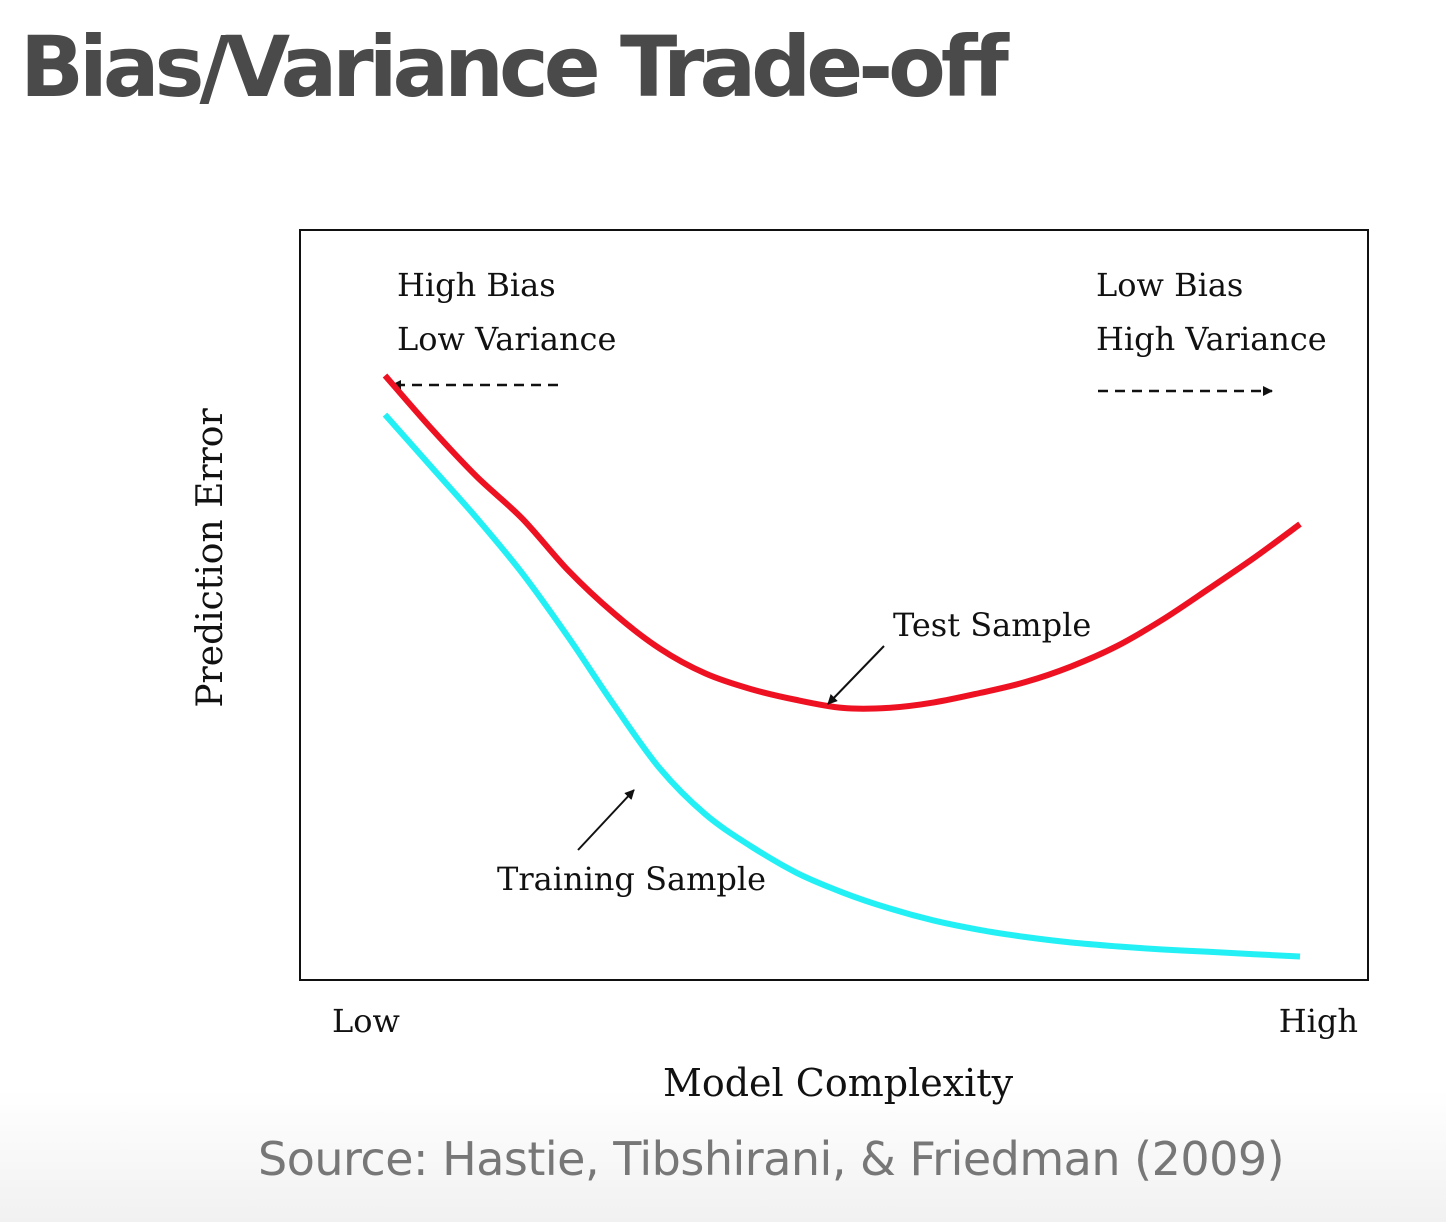  I want to click on x-tick-label-high: High, so click(1318, 1021).